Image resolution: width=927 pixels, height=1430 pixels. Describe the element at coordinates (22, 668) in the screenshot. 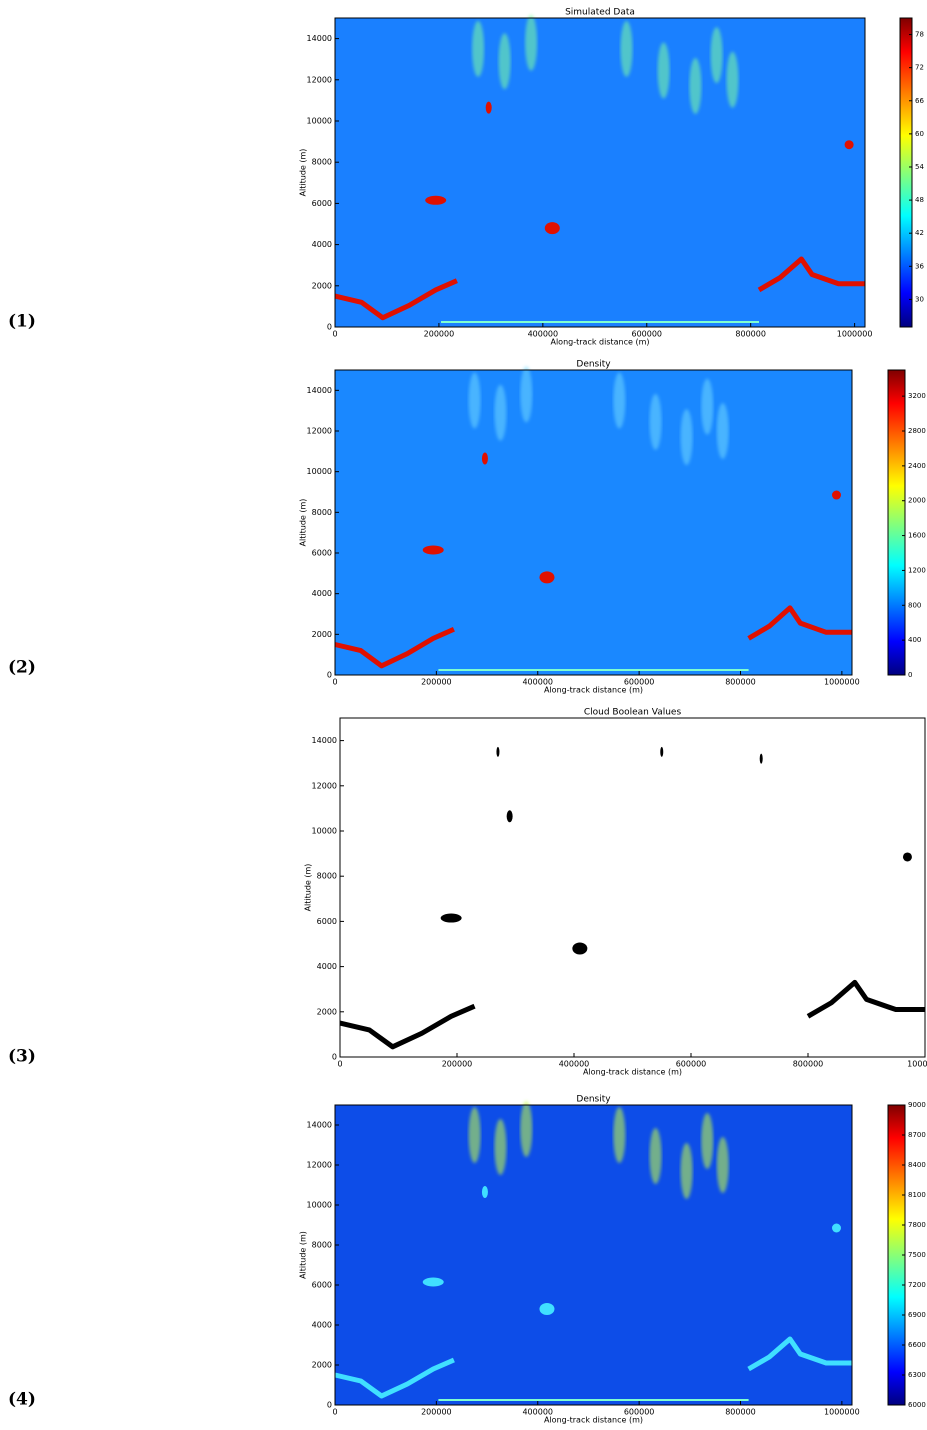

I see `panel-label: (2)` at that location.